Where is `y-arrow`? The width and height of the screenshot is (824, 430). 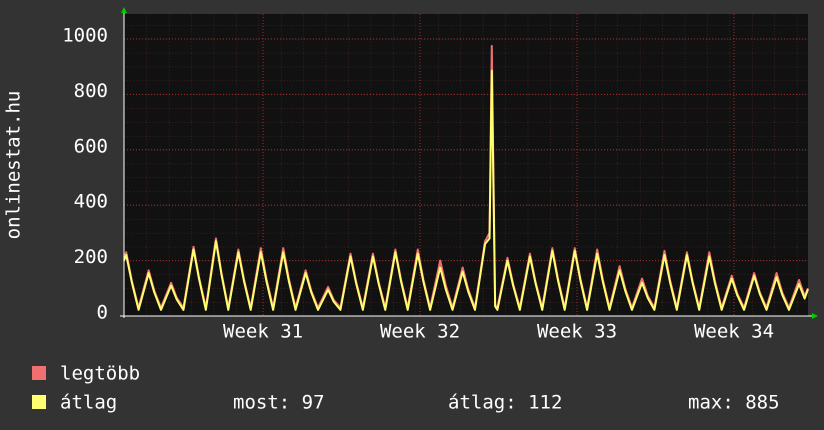 y-arrow is located at coordinates (124, 10).